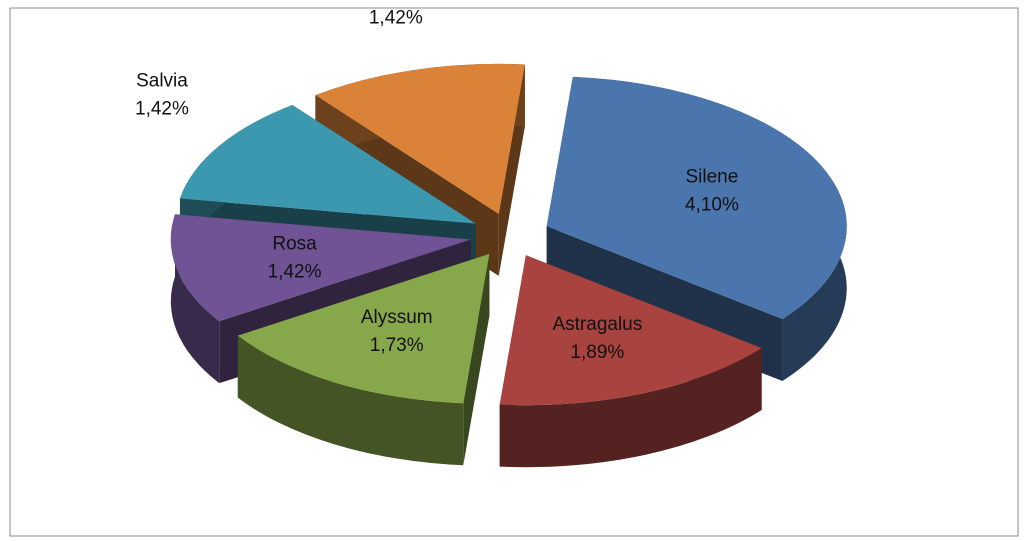 Image resolution: width=1026 pixels, height=541 pixels. What do you see at coordinates (597, 324) in the screenshot?
I see `slice-label: Astragalus` at bounding box center [597, 324].